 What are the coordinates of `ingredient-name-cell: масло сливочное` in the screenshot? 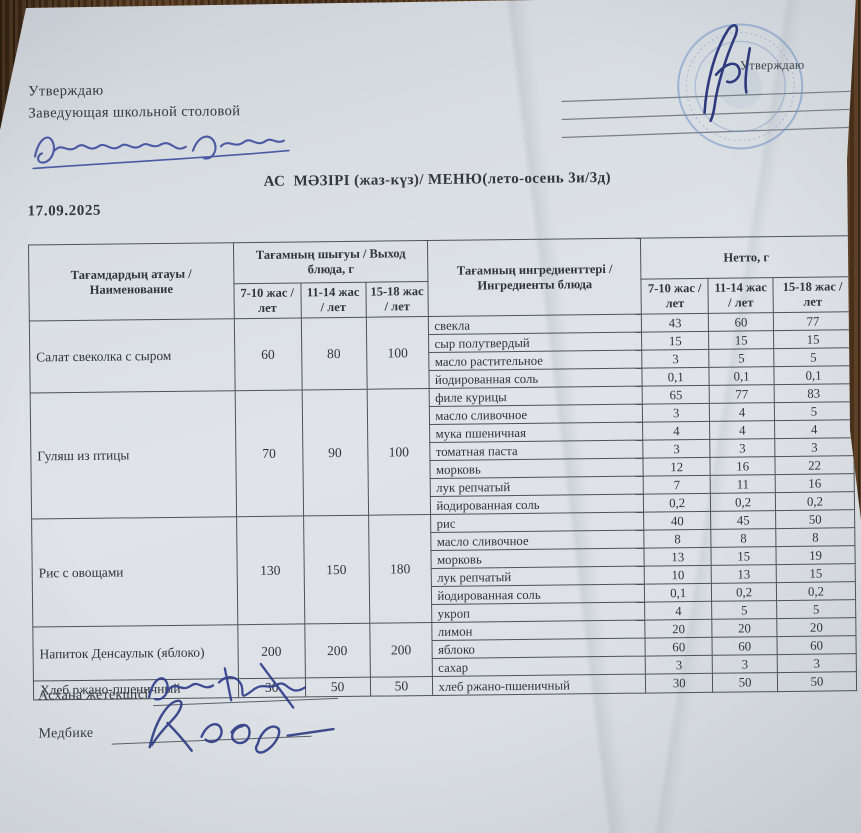 It's located at (538, 540).